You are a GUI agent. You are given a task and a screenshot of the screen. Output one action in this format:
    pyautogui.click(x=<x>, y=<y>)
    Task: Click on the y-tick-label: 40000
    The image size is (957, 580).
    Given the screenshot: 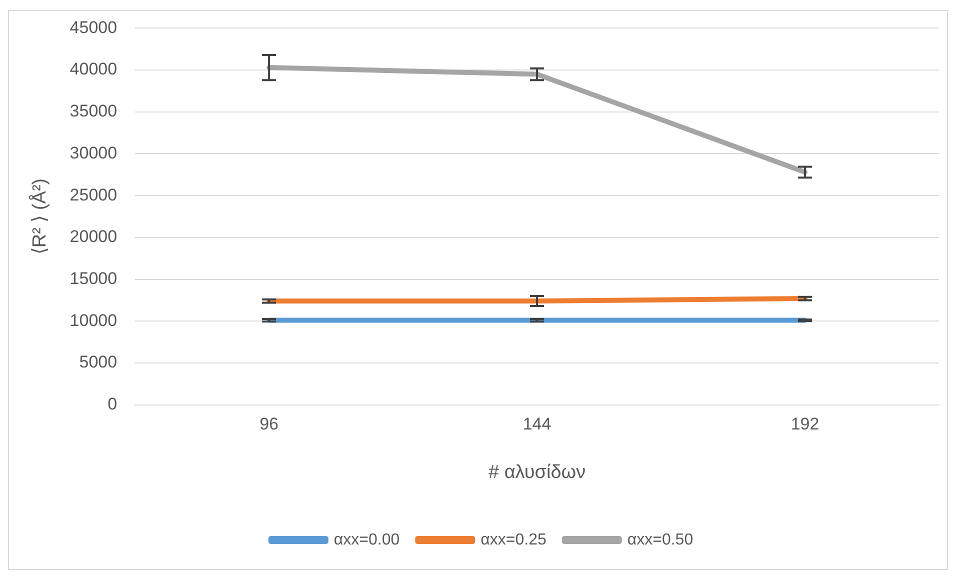 What is the action you would take?
    pyautogui.click(x=94, y=69)
    